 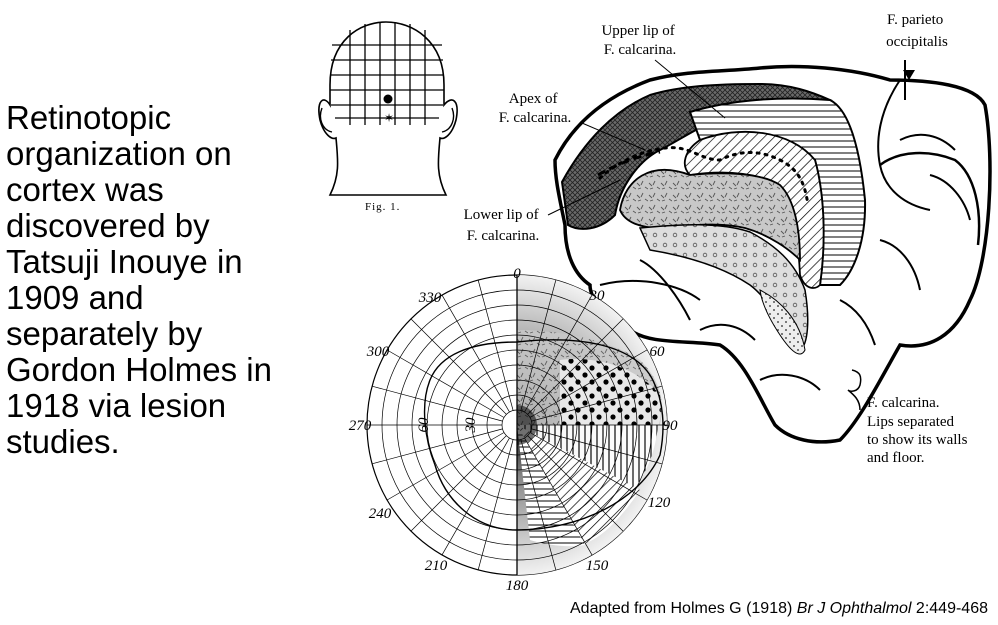 I want to click on angle-label: 210, so click(x=436, y=566).